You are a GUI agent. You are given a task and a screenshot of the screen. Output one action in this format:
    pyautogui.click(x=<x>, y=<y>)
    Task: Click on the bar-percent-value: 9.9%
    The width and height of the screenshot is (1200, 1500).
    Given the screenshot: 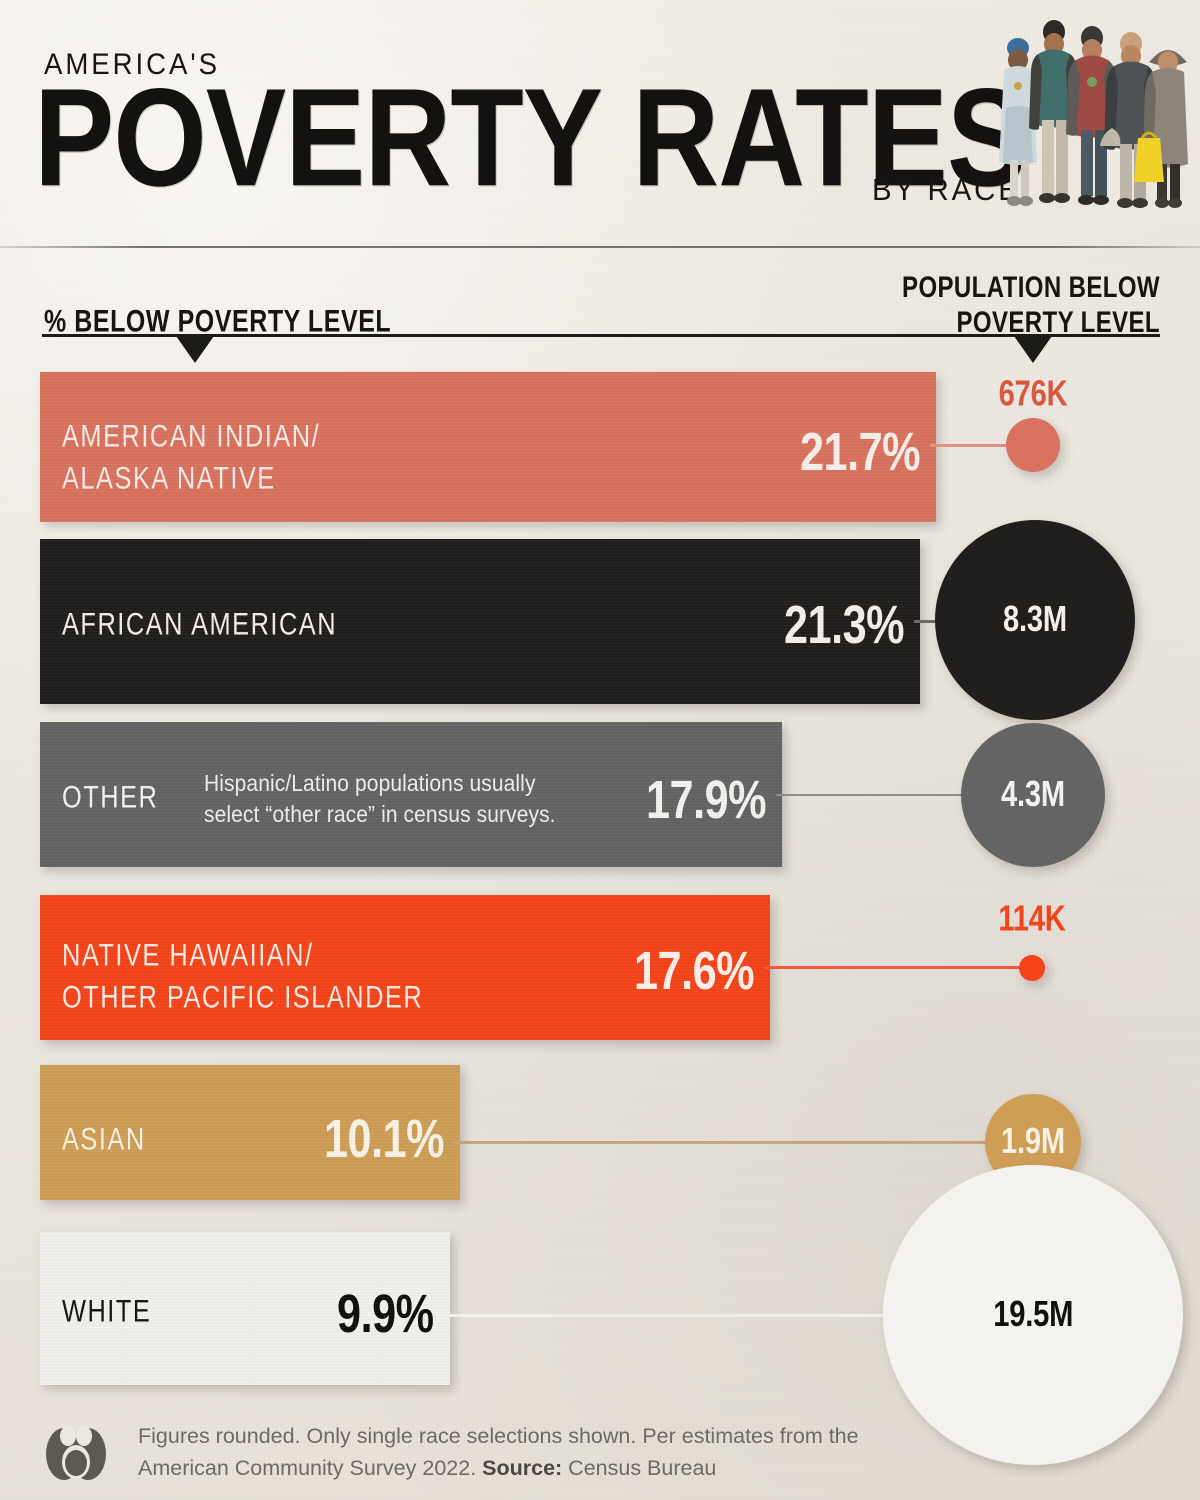 What is the action you would take?
    pyautogui.click(x=385, y=1313)
    